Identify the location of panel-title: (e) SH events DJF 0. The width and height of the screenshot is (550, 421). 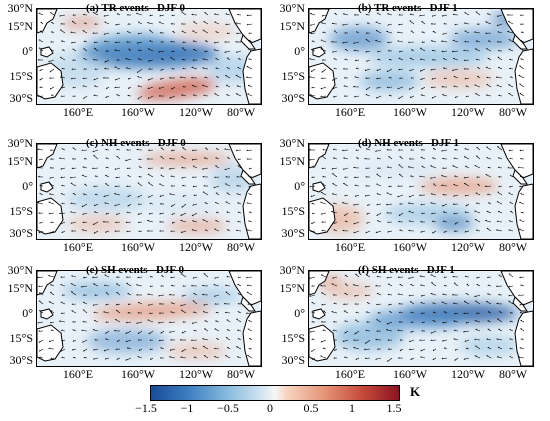
(135, 270).